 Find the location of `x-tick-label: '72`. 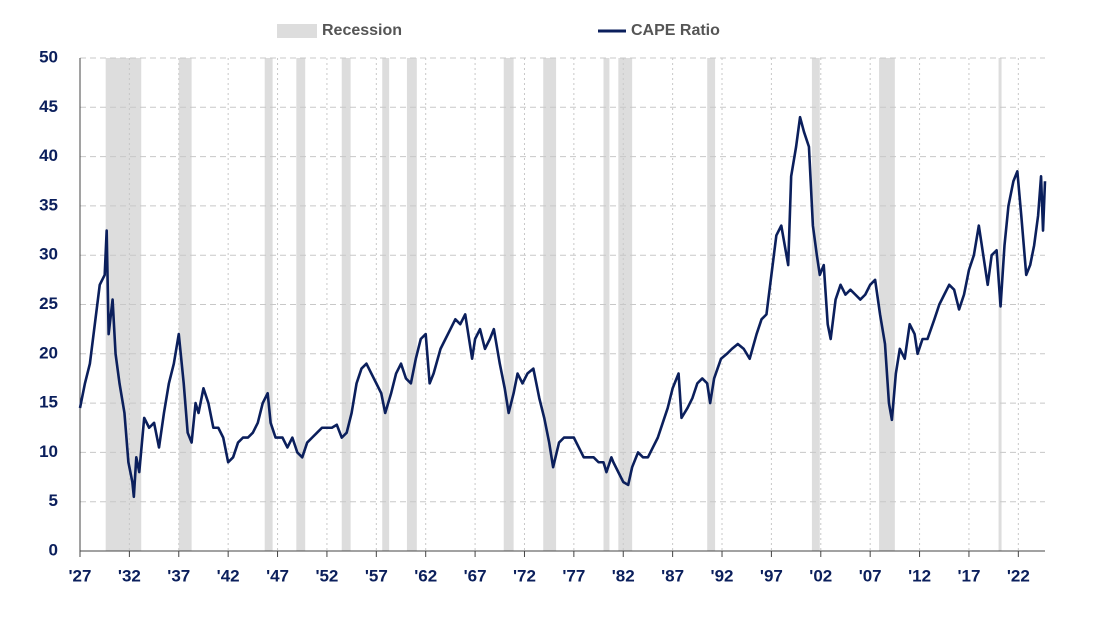

x-tick-label: '72 is located at coordinates (524, 575).